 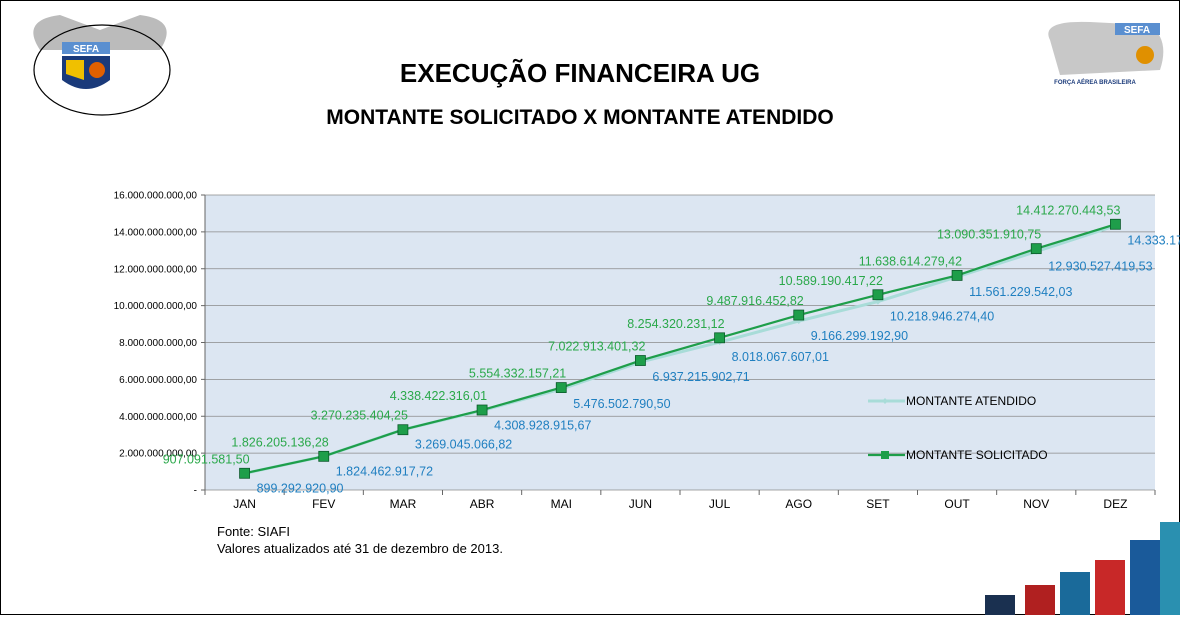 What do you see at coordinates (859, 336) in the screenshot?
I see `value-label: 9.166.299.192,90` at bounding box center [859, 336].